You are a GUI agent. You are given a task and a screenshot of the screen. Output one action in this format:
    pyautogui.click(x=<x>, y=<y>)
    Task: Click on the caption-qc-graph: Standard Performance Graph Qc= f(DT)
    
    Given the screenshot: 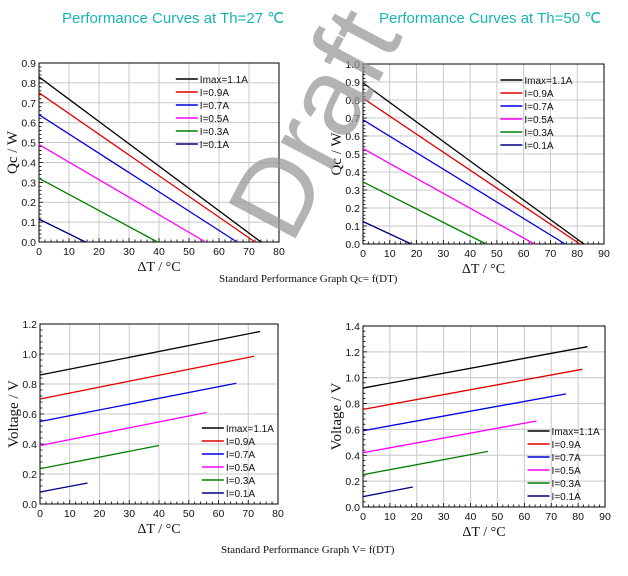 What is the action you would take?
    pyautogui.click(x=308, y=279)
    